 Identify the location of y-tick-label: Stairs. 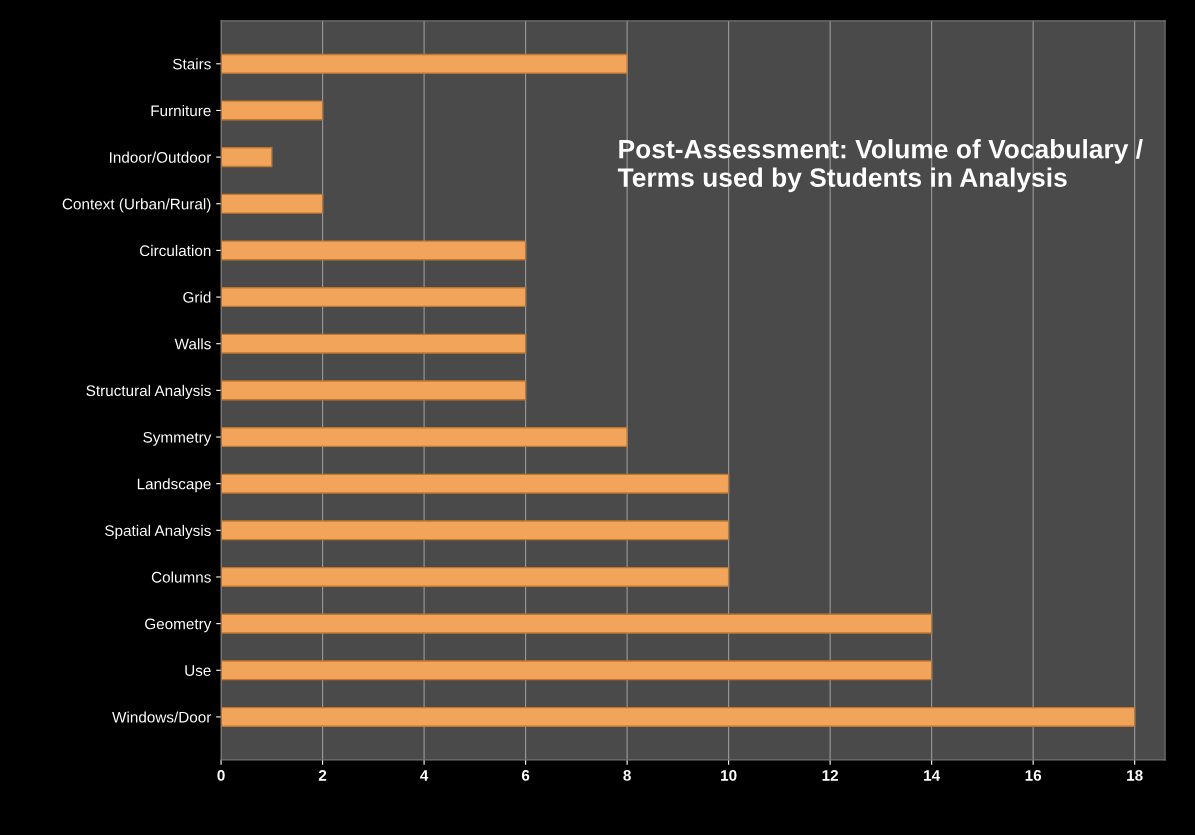
(192, 64).